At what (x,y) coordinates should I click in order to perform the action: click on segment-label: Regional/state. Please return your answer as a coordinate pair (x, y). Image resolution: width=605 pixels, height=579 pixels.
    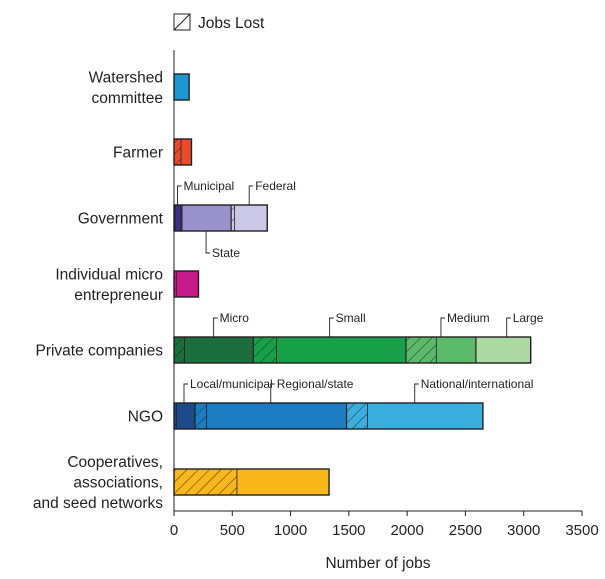
    Looking at the image, I should click on (315, 384).